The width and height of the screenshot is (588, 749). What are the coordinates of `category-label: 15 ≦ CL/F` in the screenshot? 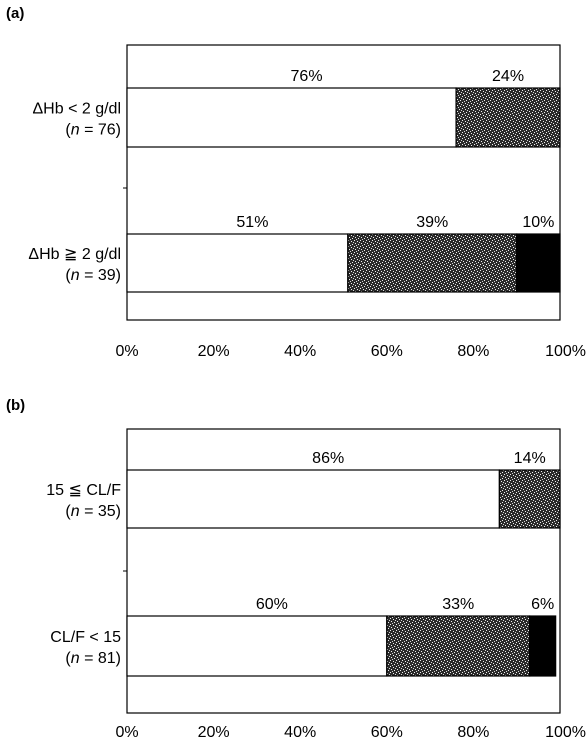 It's located at (83, 490).